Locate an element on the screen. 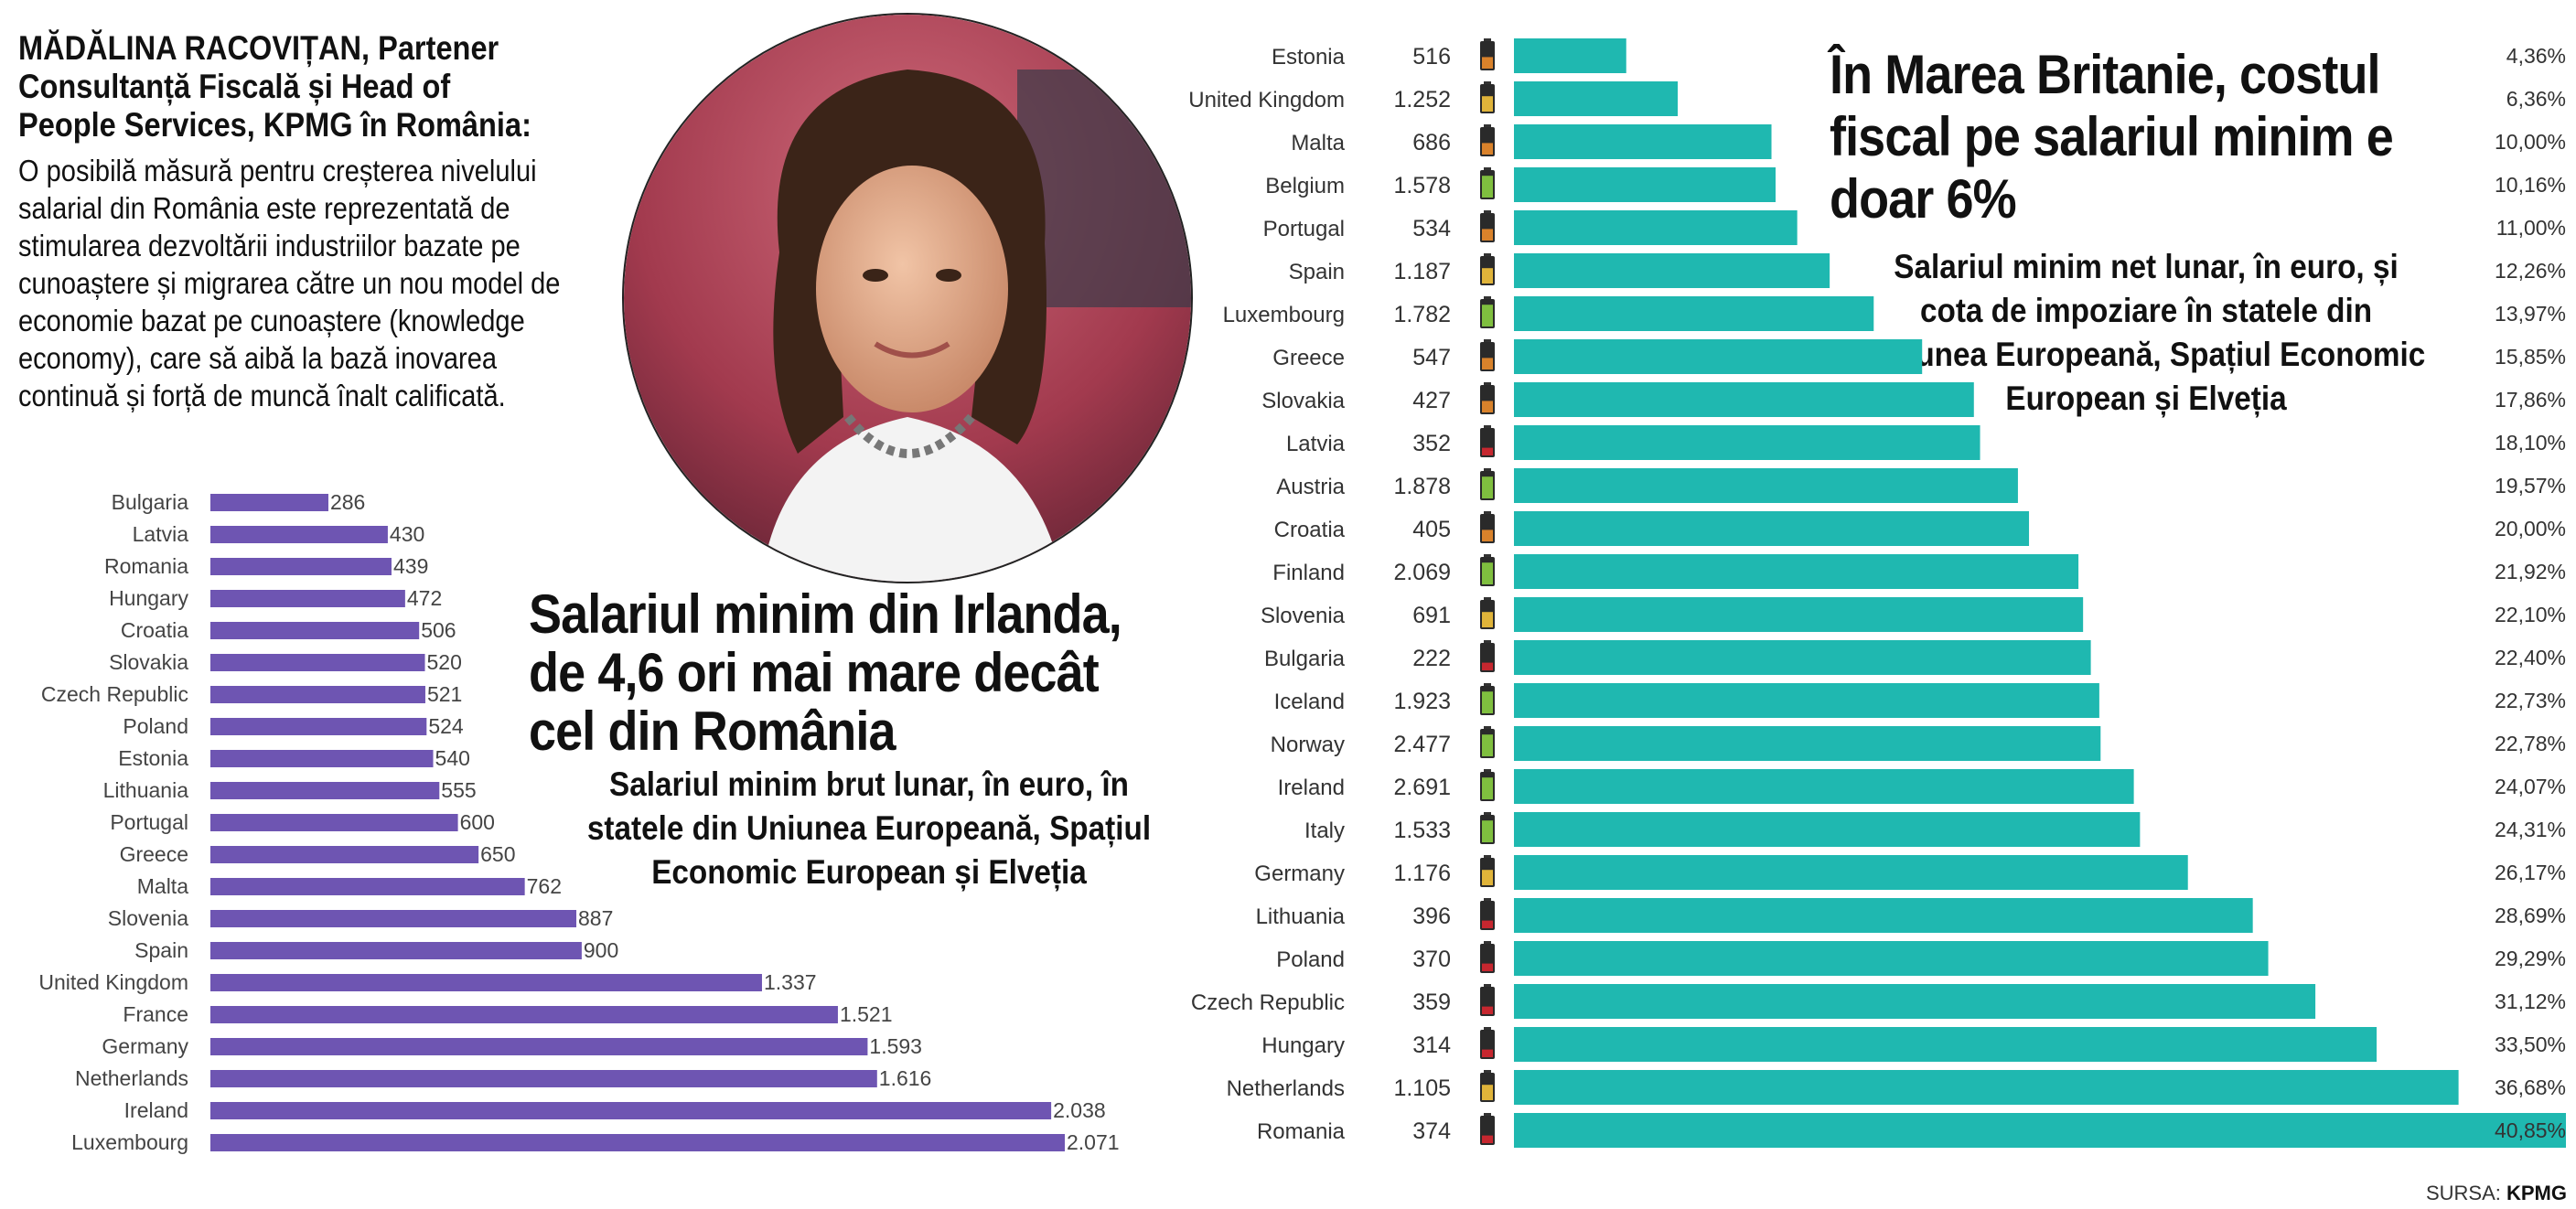  category-label: Bulgaria is located at coordinates (150, 502).